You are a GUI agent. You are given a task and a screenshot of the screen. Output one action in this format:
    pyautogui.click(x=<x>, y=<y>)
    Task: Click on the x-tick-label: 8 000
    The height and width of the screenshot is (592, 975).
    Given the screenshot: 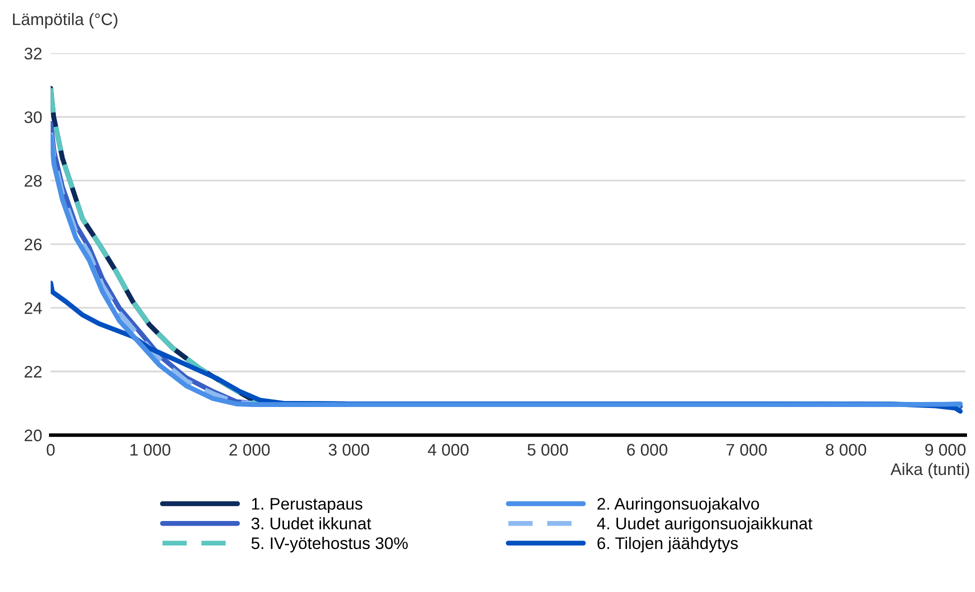 What is the action you would take?
    pyautogui.click(x=846, y=450)
    